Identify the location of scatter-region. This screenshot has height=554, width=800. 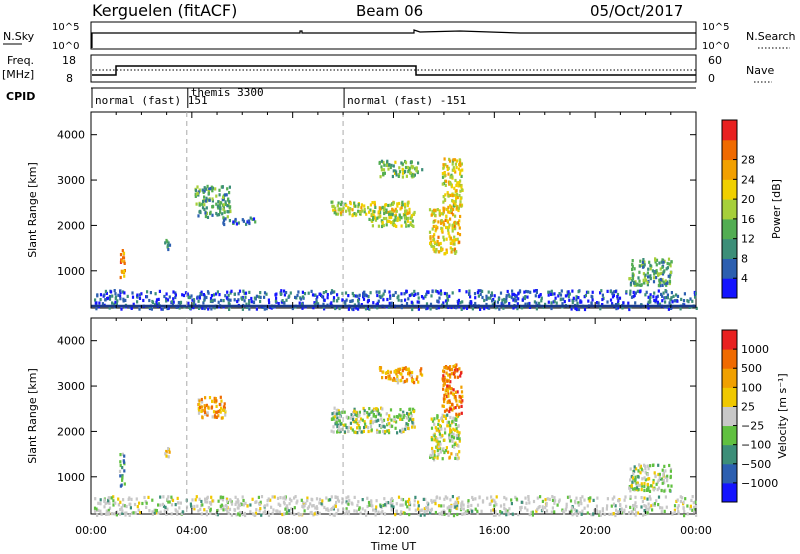
(168, 245).